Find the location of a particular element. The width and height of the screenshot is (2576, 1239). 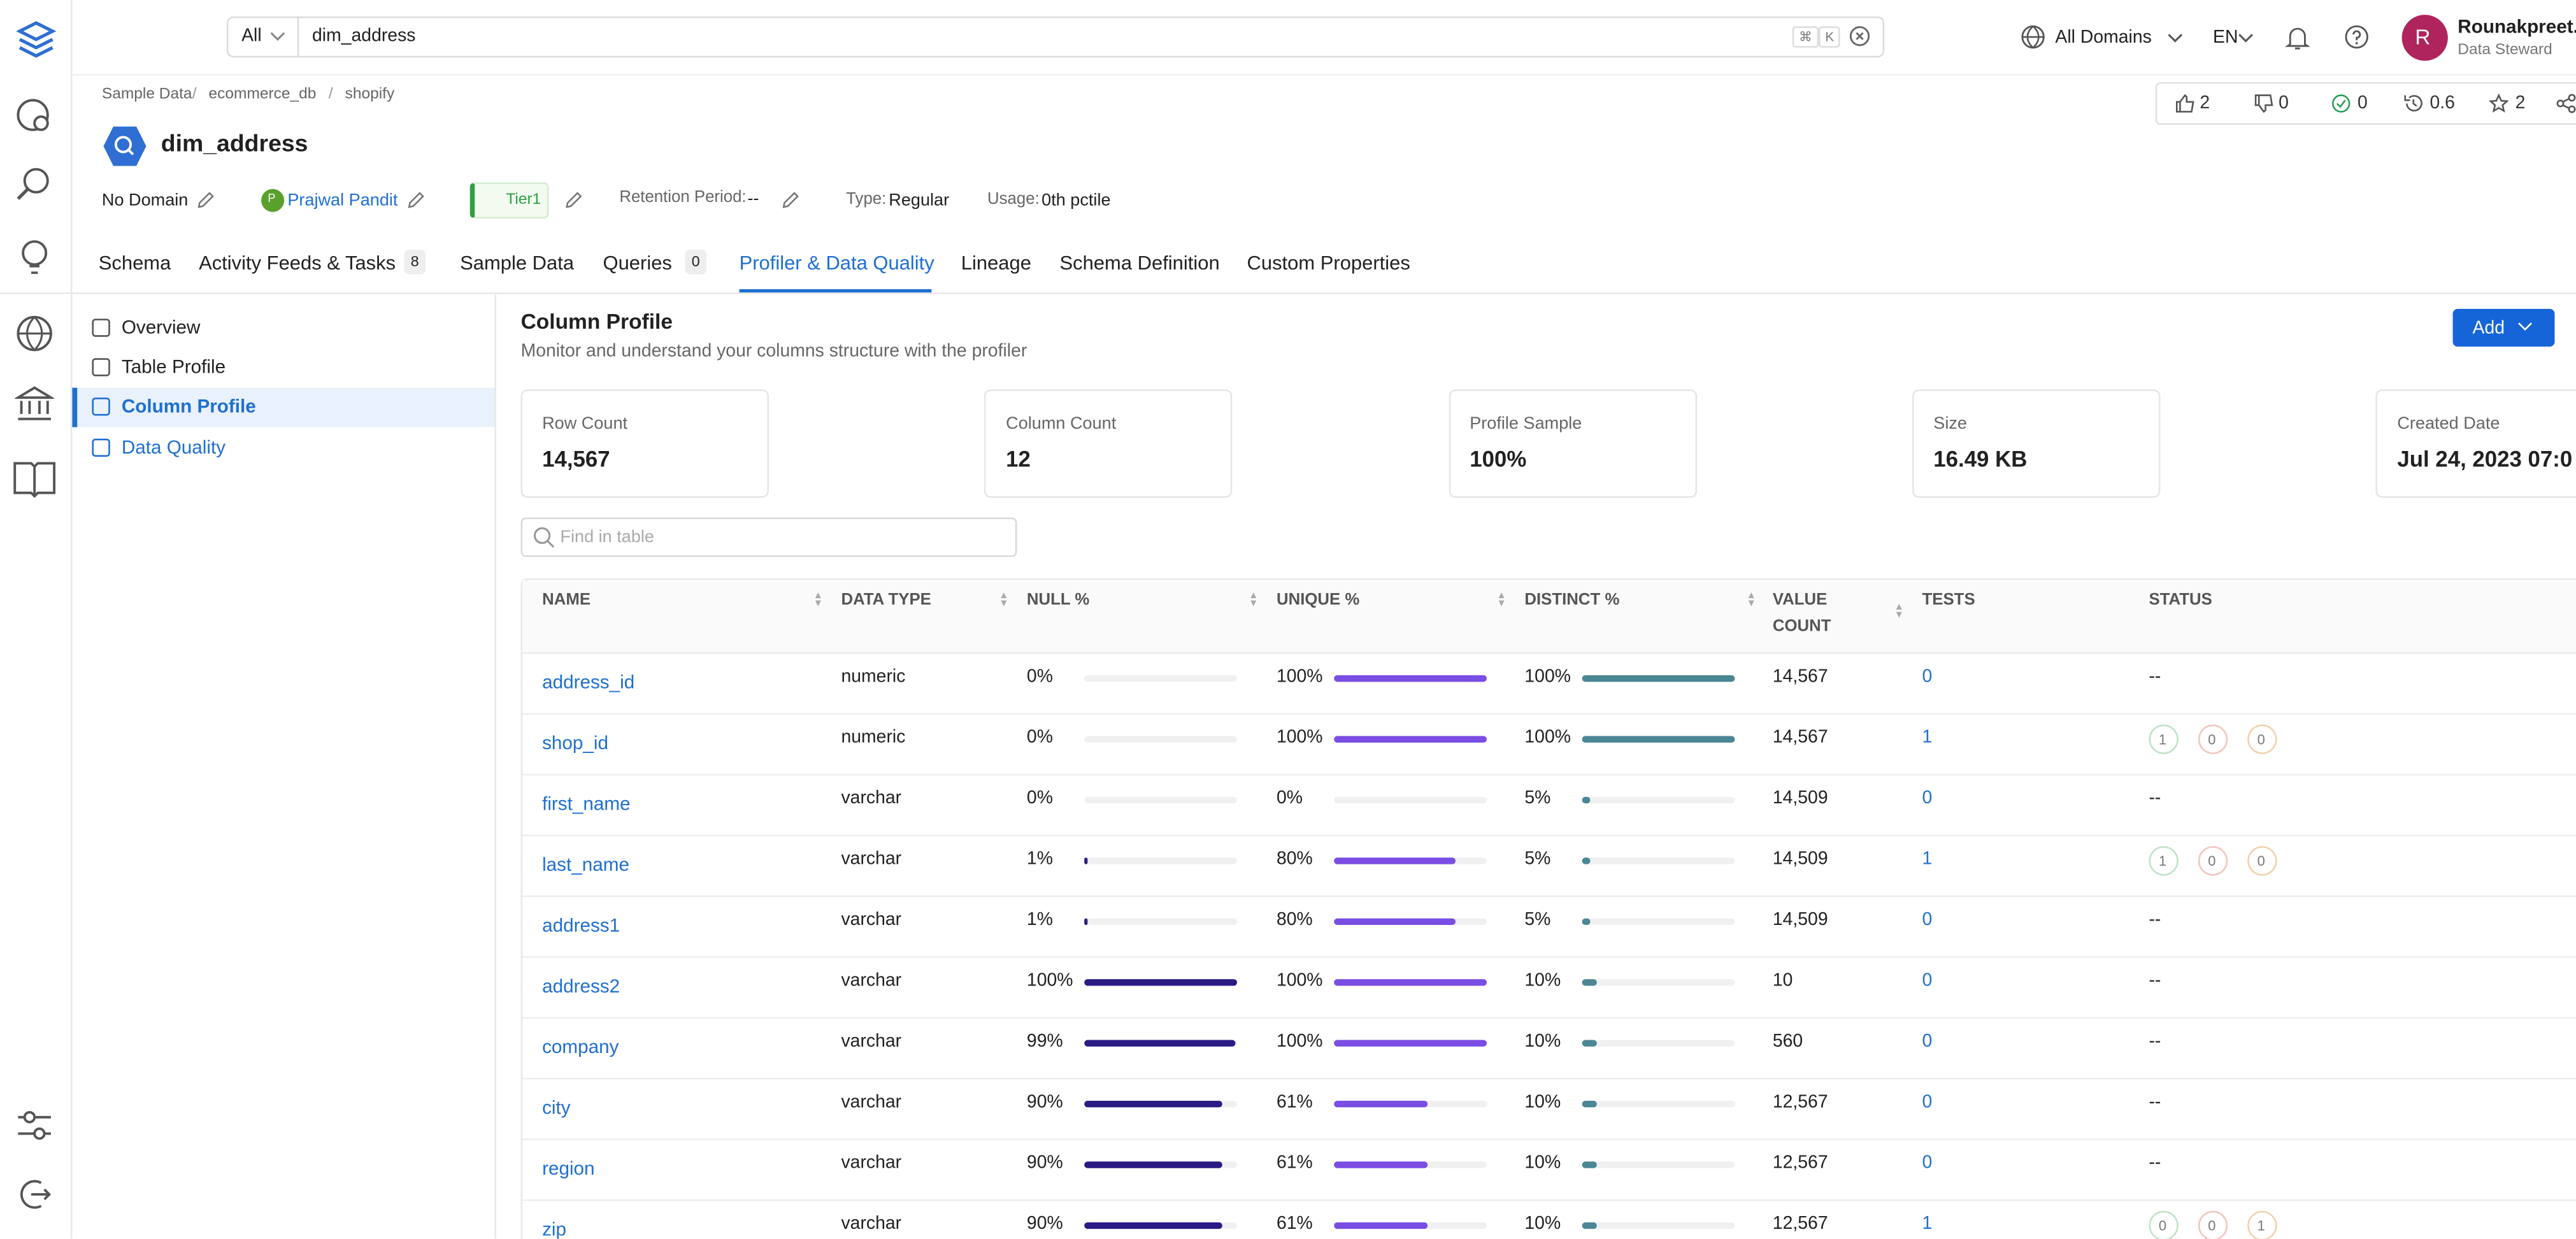

tab: Lineage is located at coordinates (996, 263).